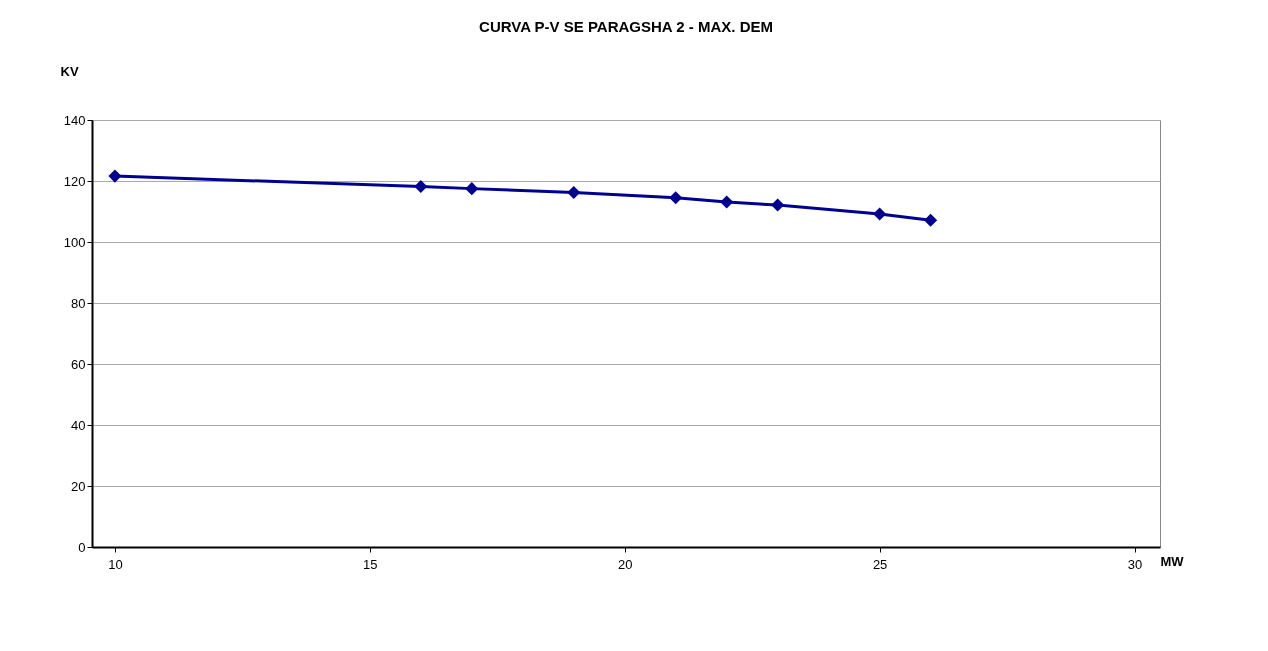 The image size is (1268, 651). Describe the element at coordinates (78, 364) in the screenshot. I see `y-tick-label: 60` at that location.